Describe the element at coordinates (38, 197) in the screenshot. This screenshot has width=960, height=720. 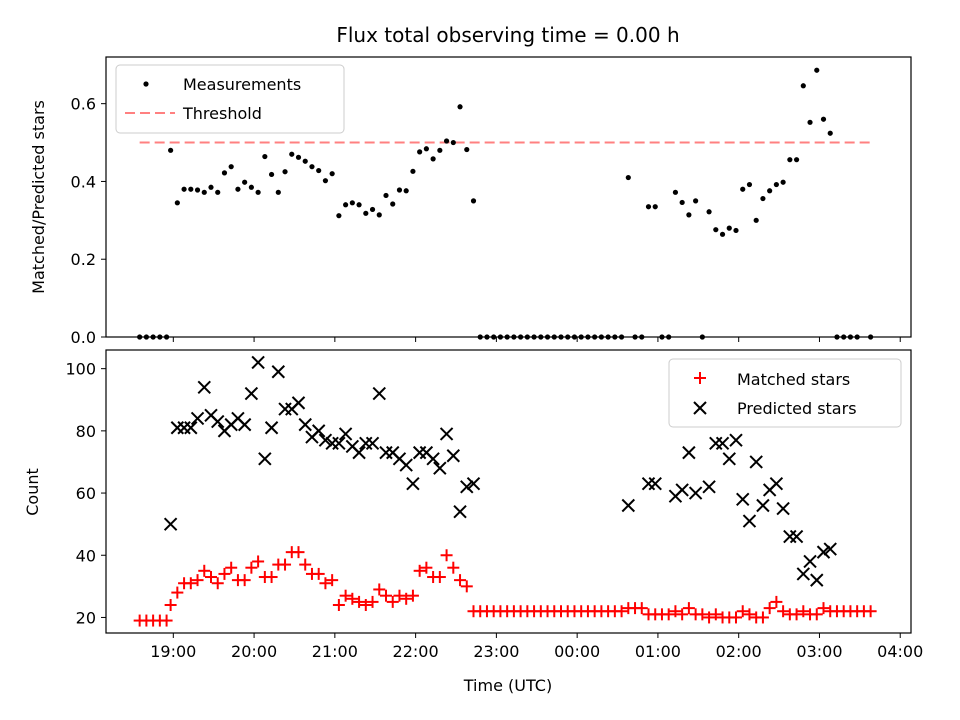
I see `y-axis-label-ratio: Matched/Predicted stars` at that location.